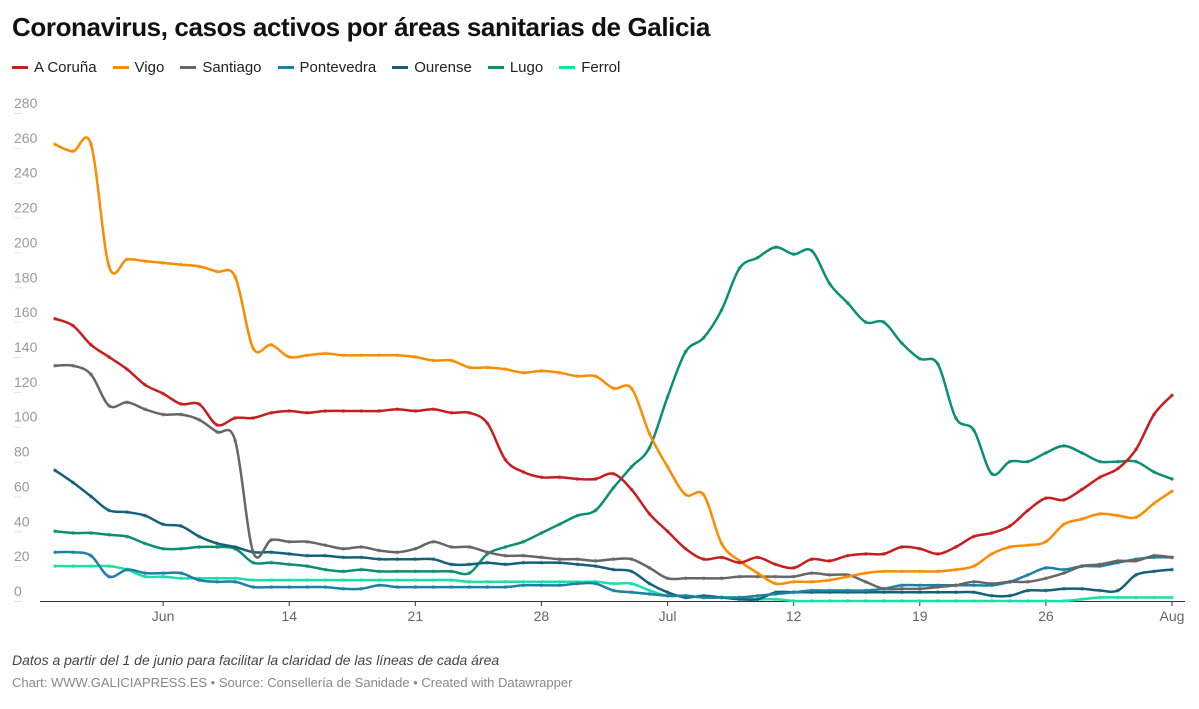 The width and height of the screenshot is (1199, 709). I want to click on y-tick-label: 100, so click(26, 417).